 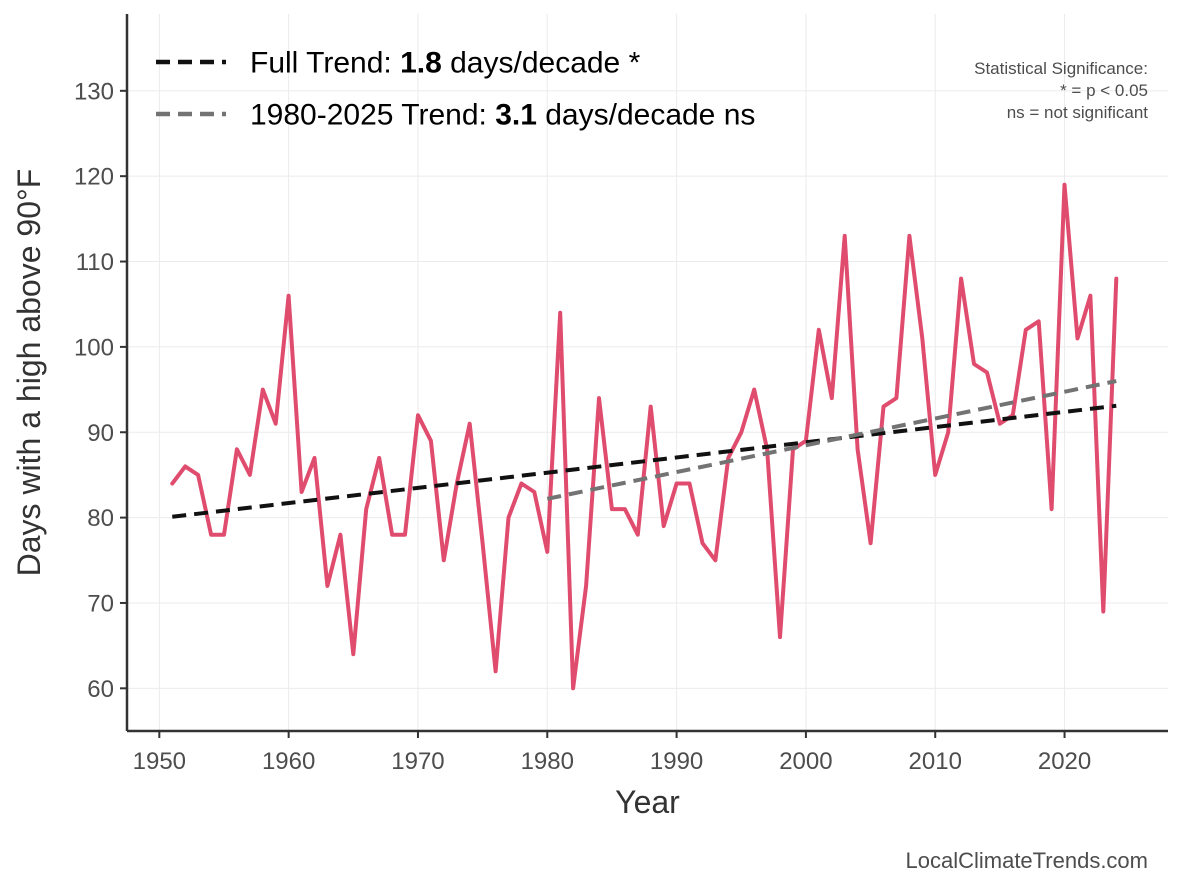 I want to click on recent-trend-line, so click(x=831, y=440).